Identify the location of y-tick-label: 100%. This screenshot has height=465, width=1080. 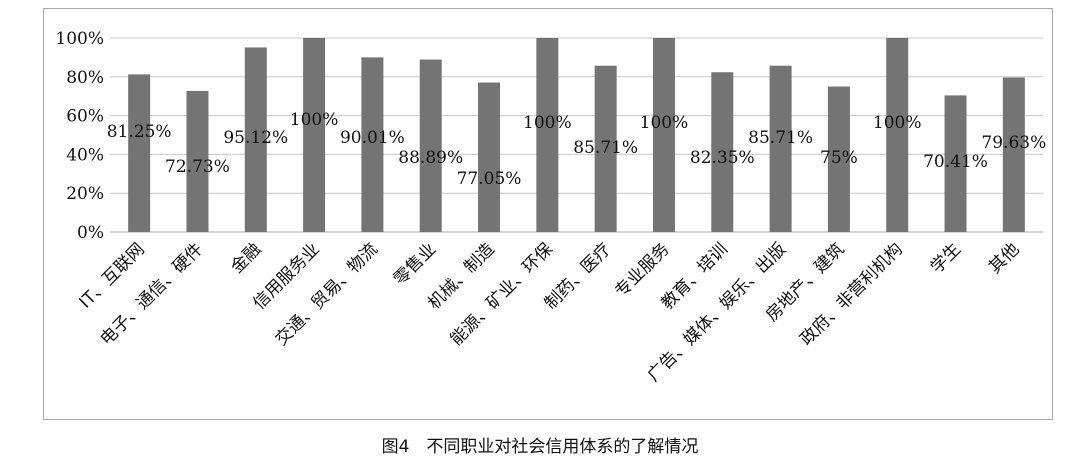
(79, 39).